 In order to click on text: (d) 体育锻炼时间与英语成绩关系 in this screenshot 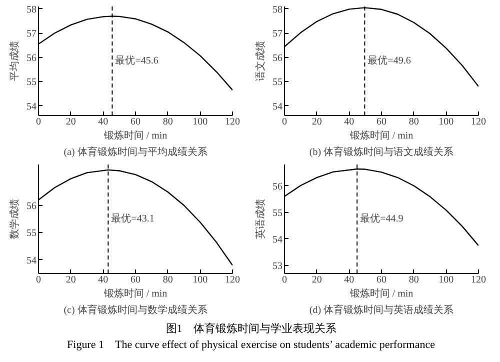, I will do `click(381, 310)`.